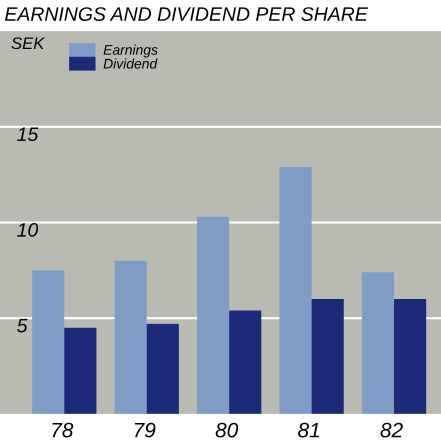 Image resolution: width=441 pixels, height=445 pixels. Describe the element at coordinates (145, 430) in the screenshot. I see `x-tick-label: 79` at that location.